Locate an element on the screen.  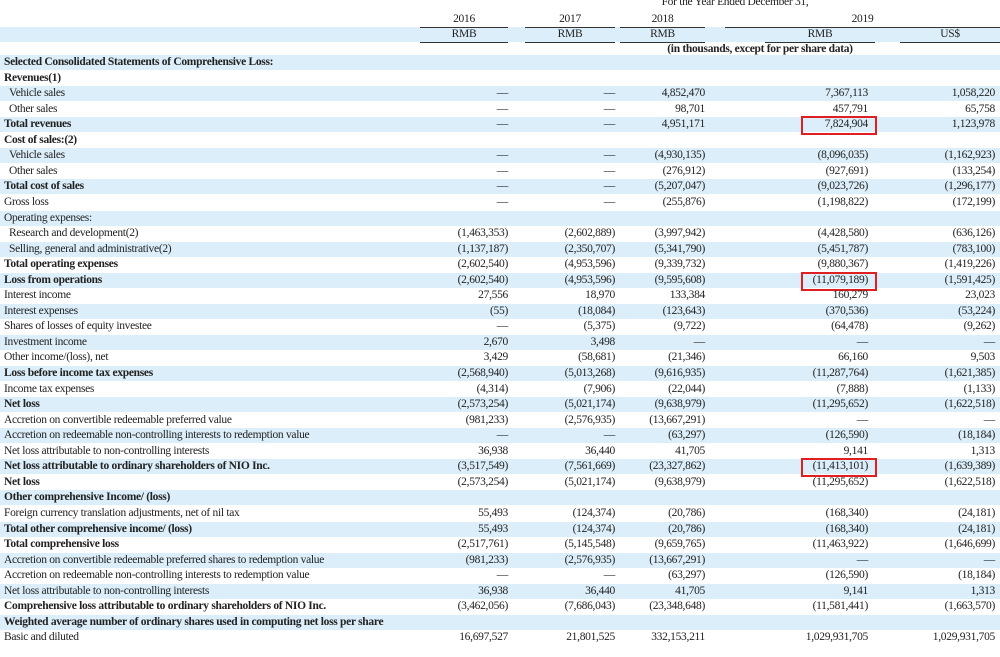
cell-value: (4,428,580) is located at coordinates (843, 233).